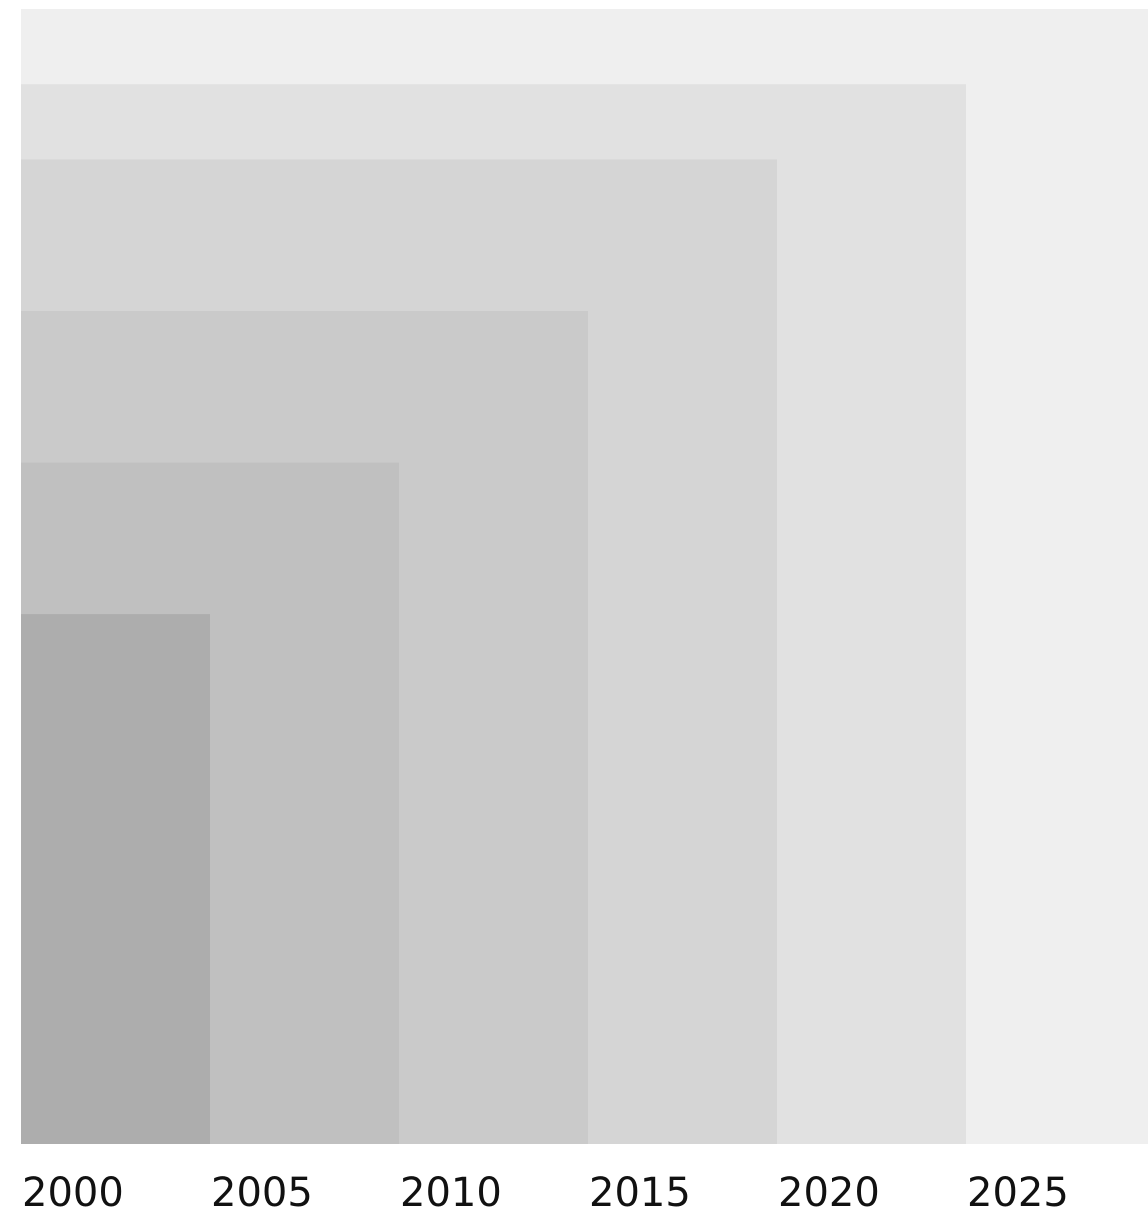  What do you see at coordinates (640, 1193) in the screenshot?
I see `x-tick-label: 2015` at bounding box center [640, 1193].